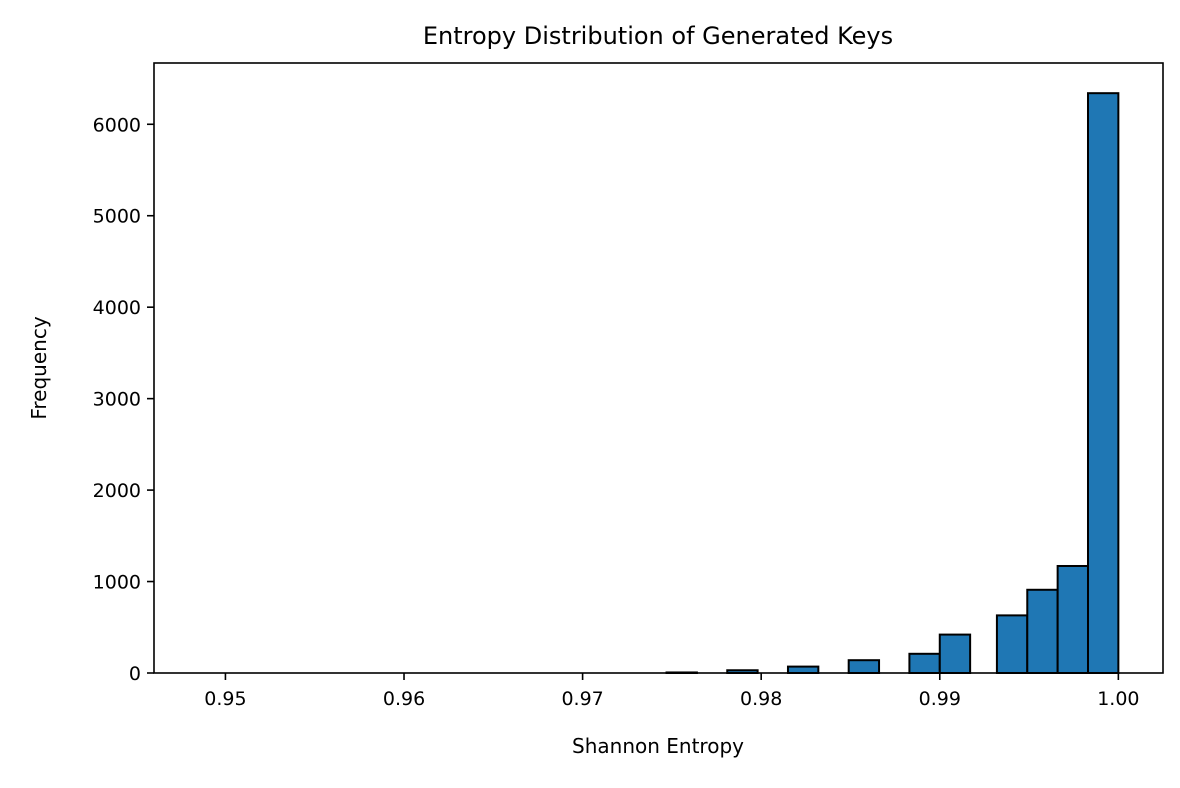  I want to click on x-tick-label: 0.99, so click(940, 699).